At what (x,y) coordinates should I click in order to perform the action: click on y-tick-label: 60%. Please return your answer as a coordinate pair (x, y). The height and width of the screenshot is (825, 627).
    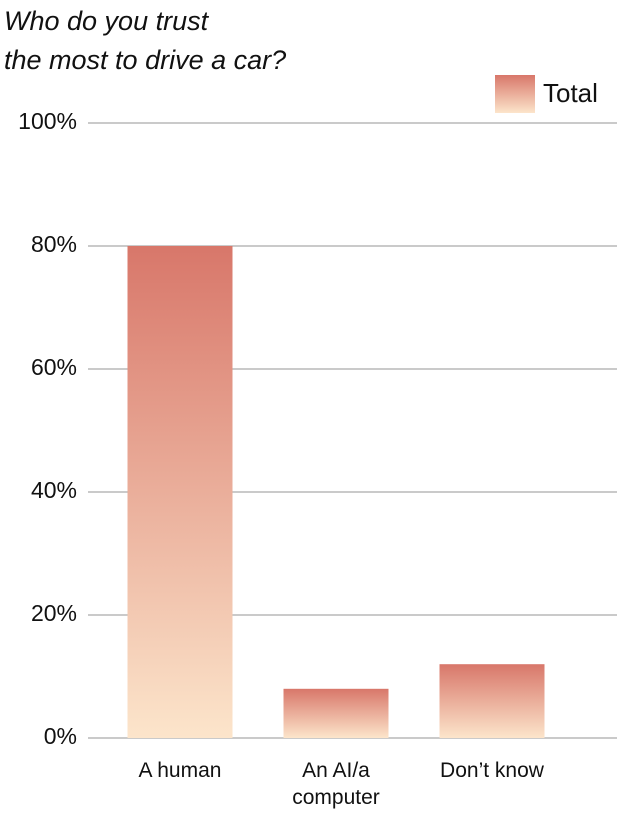
    Looking at the image, I should click on (54, 367).